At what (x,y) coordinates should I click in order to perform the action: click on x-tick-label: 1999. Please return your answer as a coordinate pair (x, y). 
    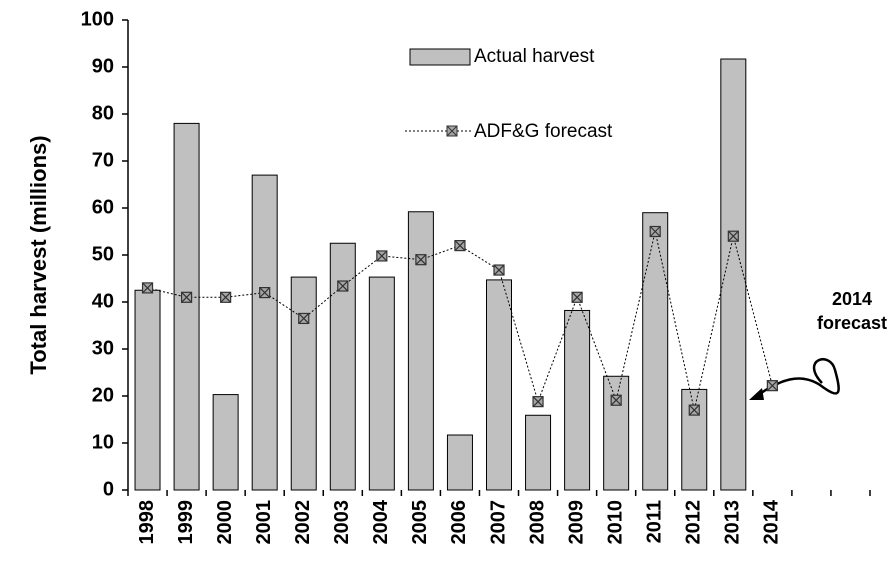
    Looking at the image, I should click on (186, 522).